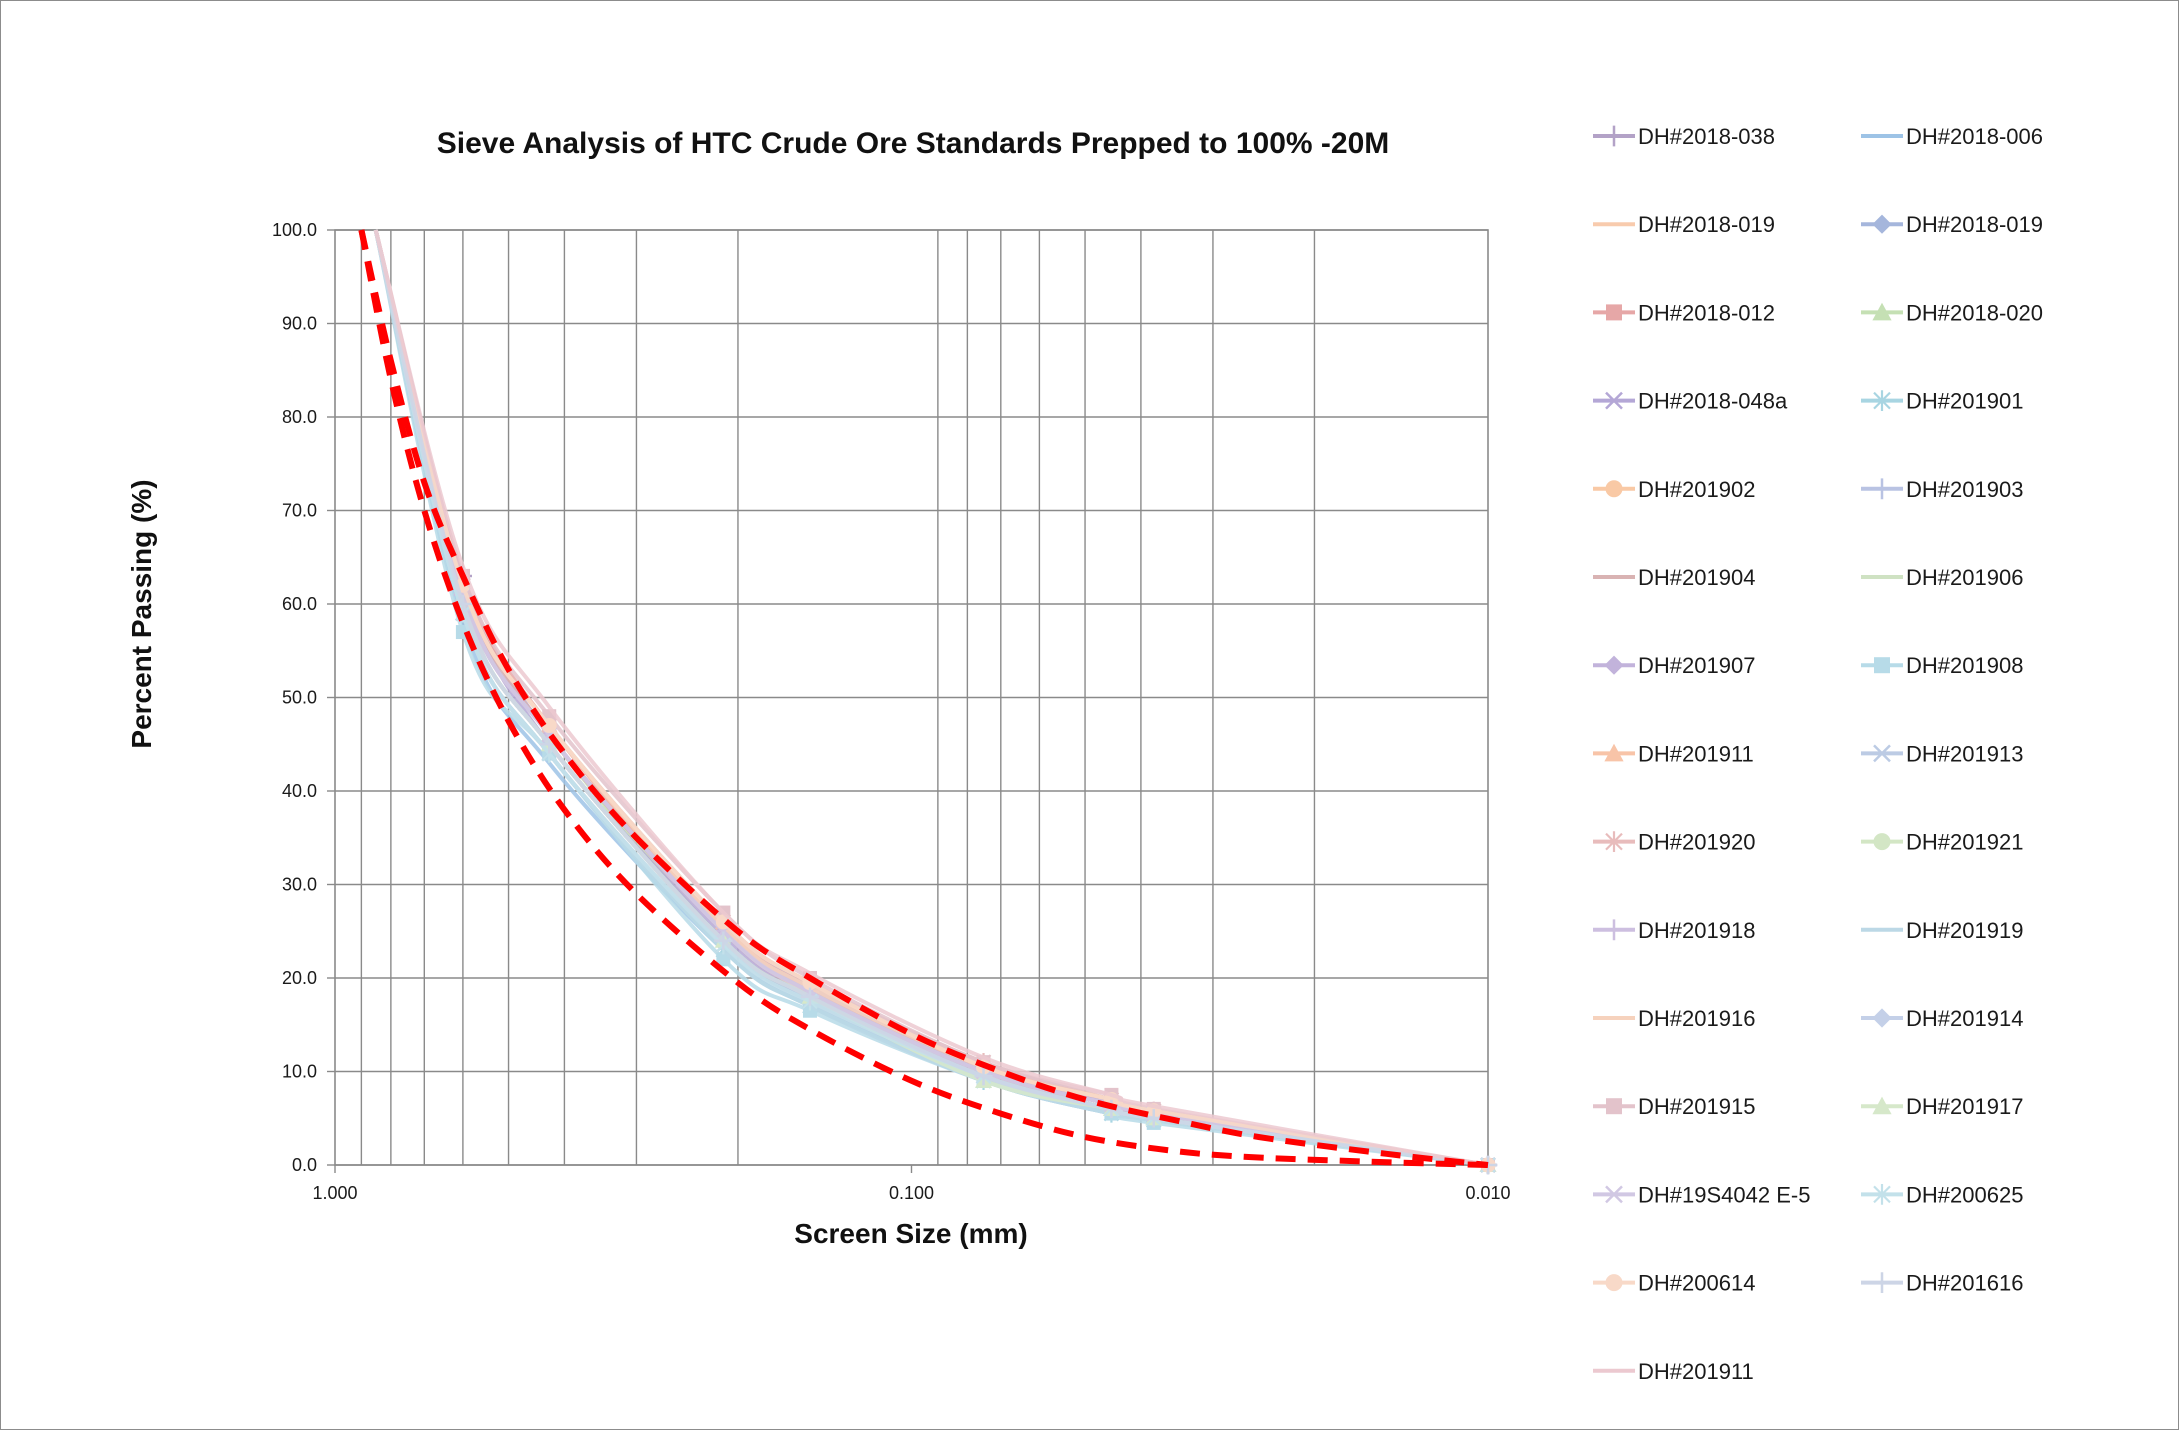  What do you see at coordinates (1964, 1283) in the screenshot?
I see `legend-label: DH#201616` at bounding box center [1964, 1283].